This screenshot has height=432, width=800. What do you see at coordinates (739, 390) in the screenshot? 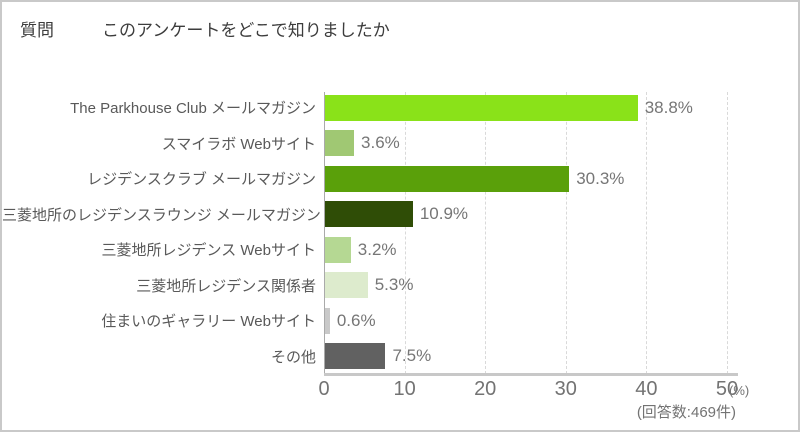
I see `x-axis-unit: (%)` at bounding box center [739, 390].